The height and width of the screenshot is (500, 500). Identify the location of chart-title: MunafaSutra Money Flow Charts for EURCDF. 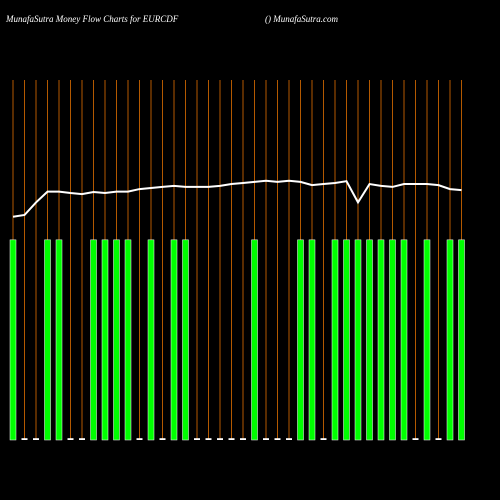
(92, 19).